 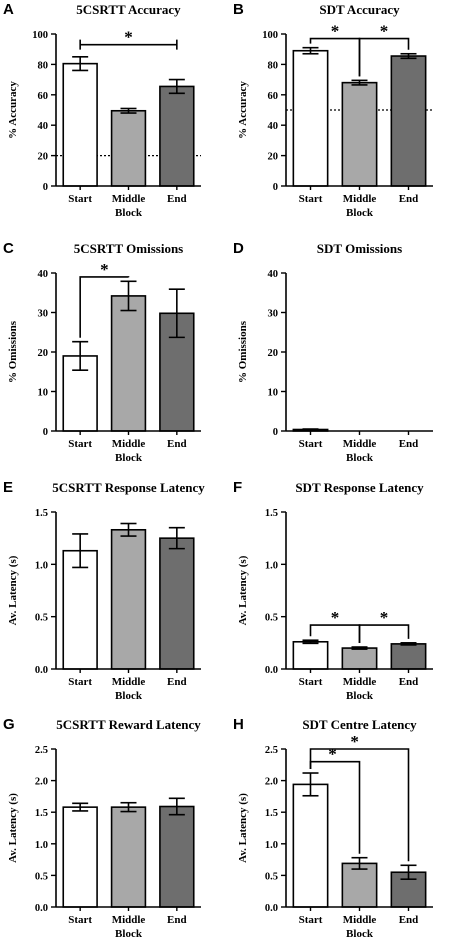 What do you see at coordinates (273, 393) in the screenshot?
I see `y-tick-label: 10` at bounding box center [273, 393].